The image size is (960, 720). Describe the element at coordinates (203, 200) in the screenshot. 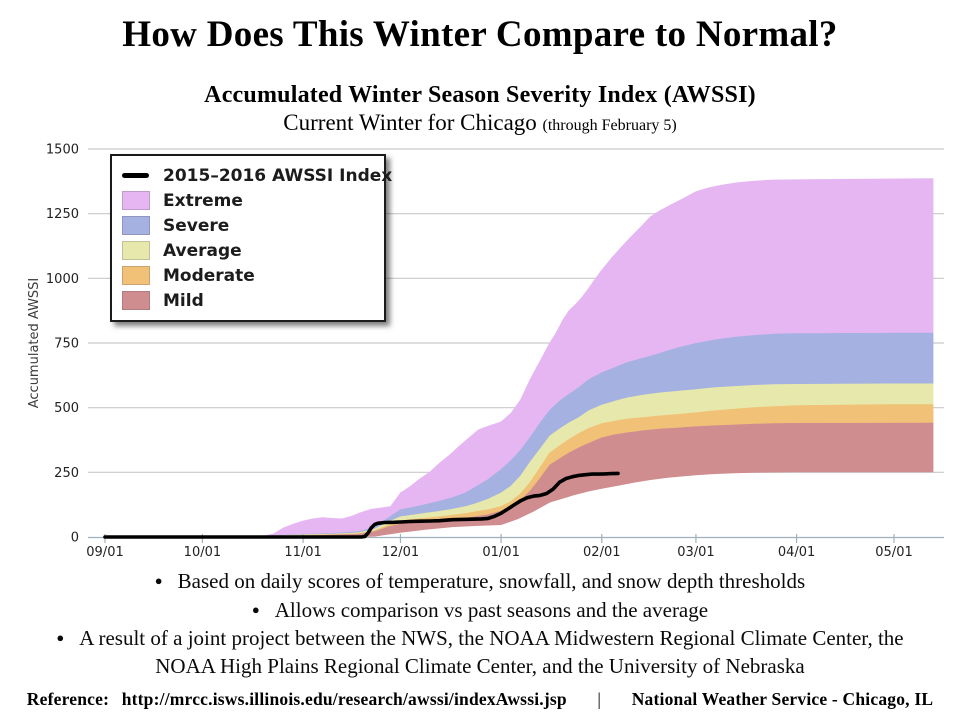

I see `legend-label: Extreme` at that location.